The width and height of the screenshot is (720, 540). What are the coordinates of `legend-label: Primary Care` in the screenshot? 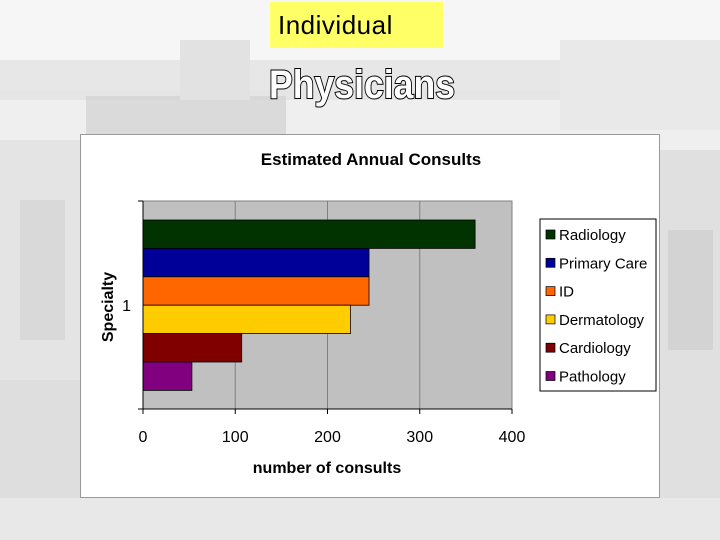 It's located at (603, 263).